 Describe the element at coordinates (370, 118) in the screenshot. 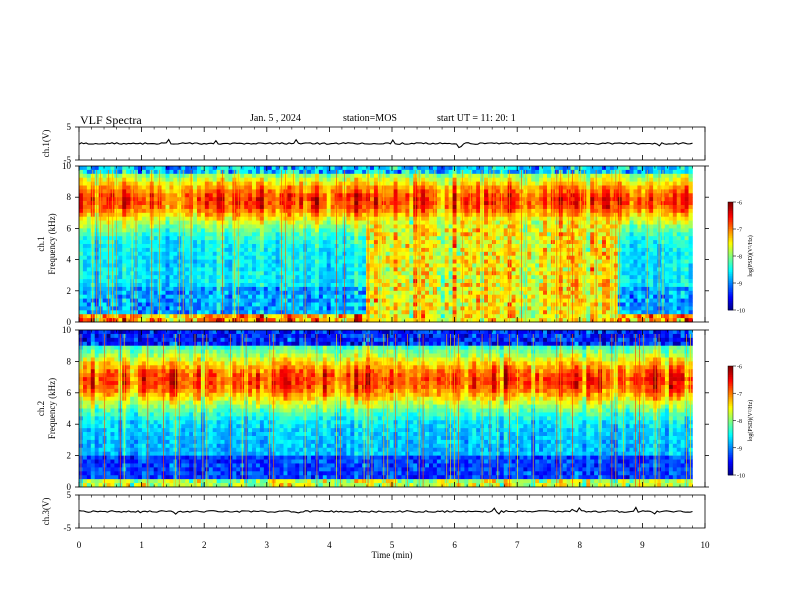

I see `station-label: station=MOS` at that location.